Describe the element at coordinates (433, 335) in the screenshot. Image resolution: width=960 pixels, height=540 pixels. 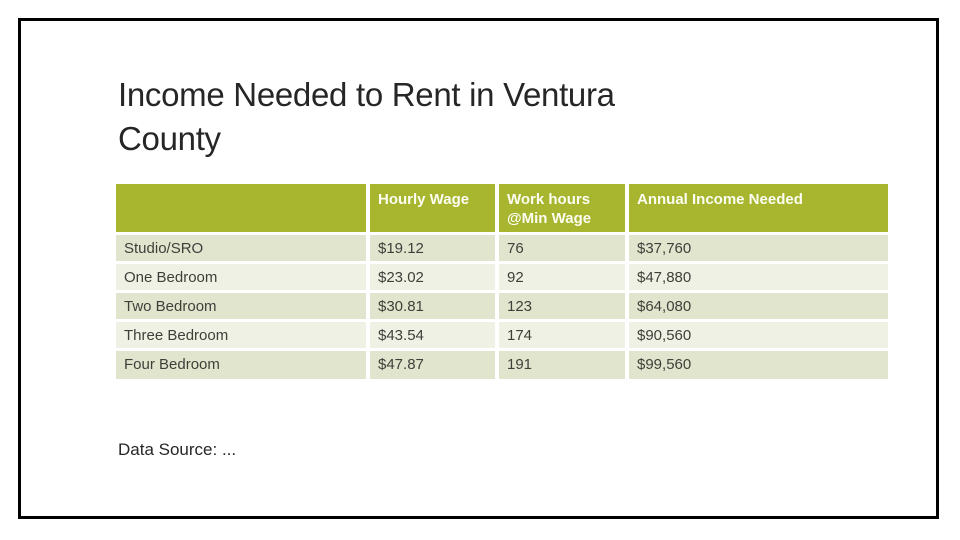
I see `cell-hourly-wage: $43.54` at that location.